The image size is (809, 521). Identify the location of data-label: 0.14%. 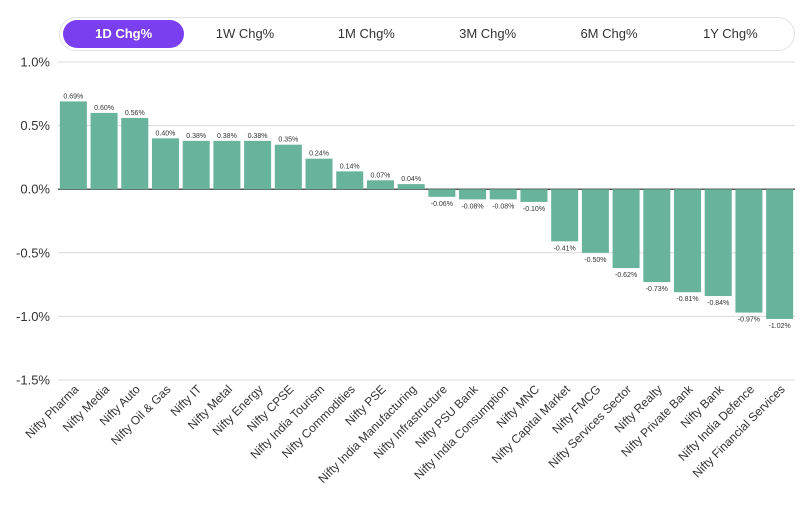
(350, 166).